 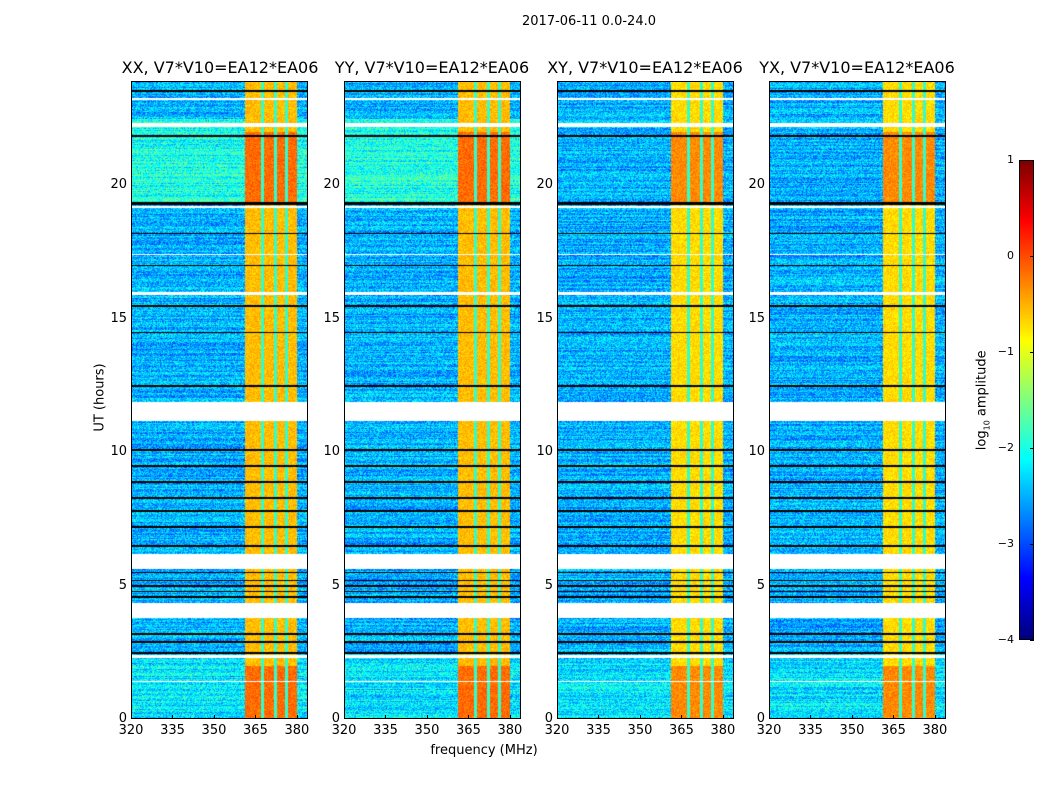 What do you see at coordinates (1005, 639) in the screenshot?
I see `colorbar-tick-label: −4` at bounding box center [1005, 639].